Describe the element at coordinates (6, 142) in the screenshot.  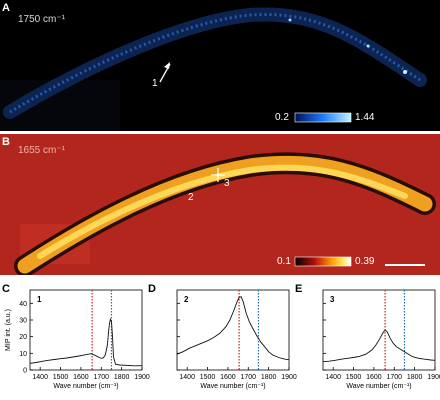
I see `panel-b-letter: B` at that location.